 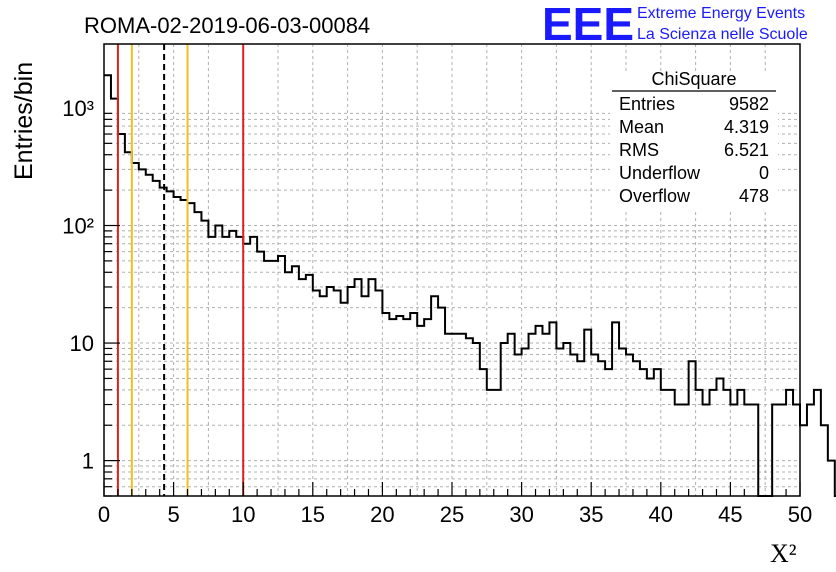 What do you see at coordinates (721, 13) in the screenshot?
I see `logo-line-1: Extreme Energy Events` at bounding box center [721, 13].